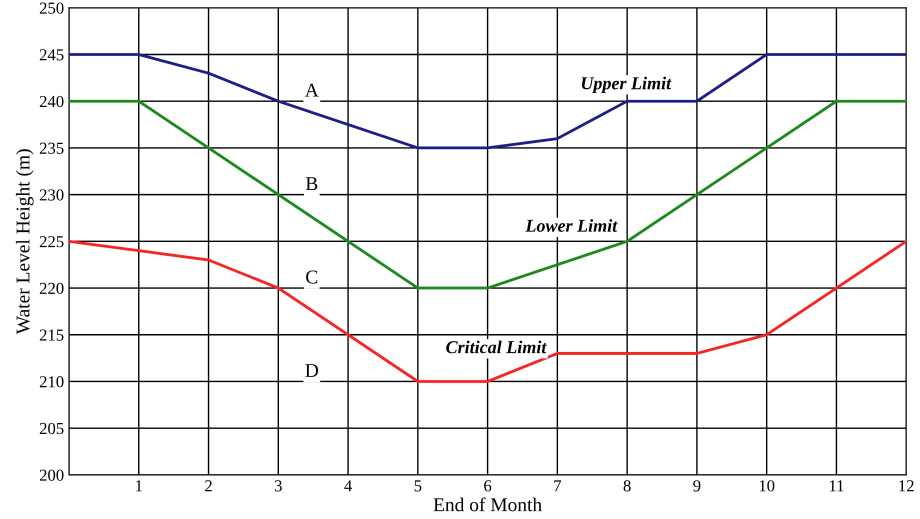 The width and height of the screenshot is (920, 519). I want to click on x-tick-label: 12, so click(906, 486).